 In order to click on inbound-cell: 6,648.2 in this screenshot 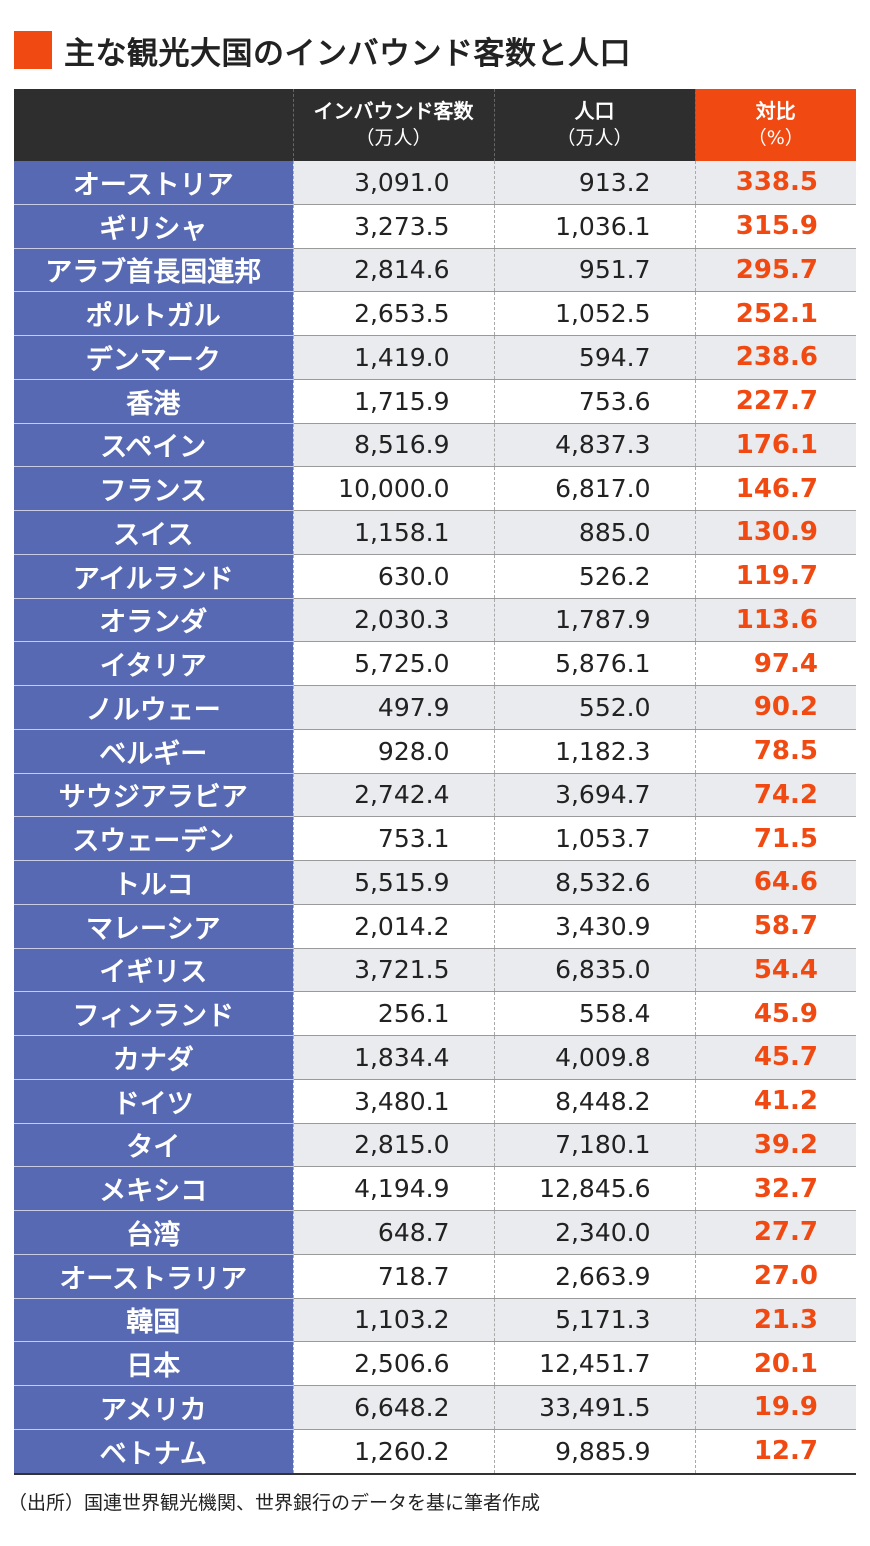, I will do `click(393, 1407)`.